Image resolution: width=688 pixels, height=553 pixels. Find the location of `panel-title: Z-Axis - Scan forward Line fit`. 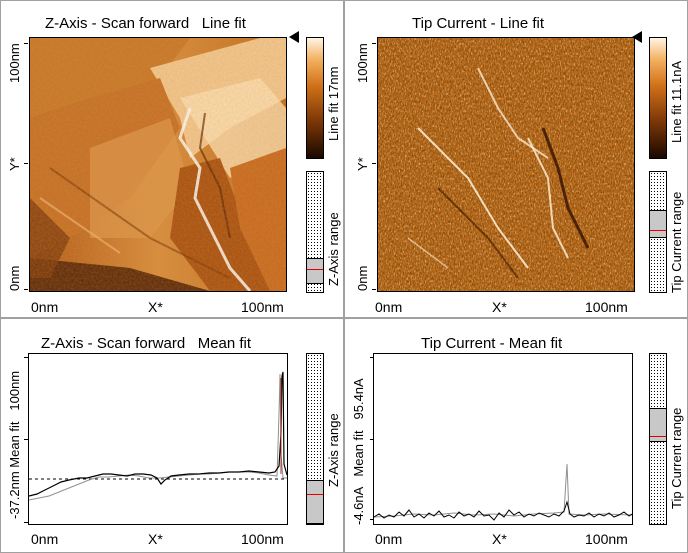

panel-title: Z-Axis - Scan forward Line fit is located at coordinates (145, 23).